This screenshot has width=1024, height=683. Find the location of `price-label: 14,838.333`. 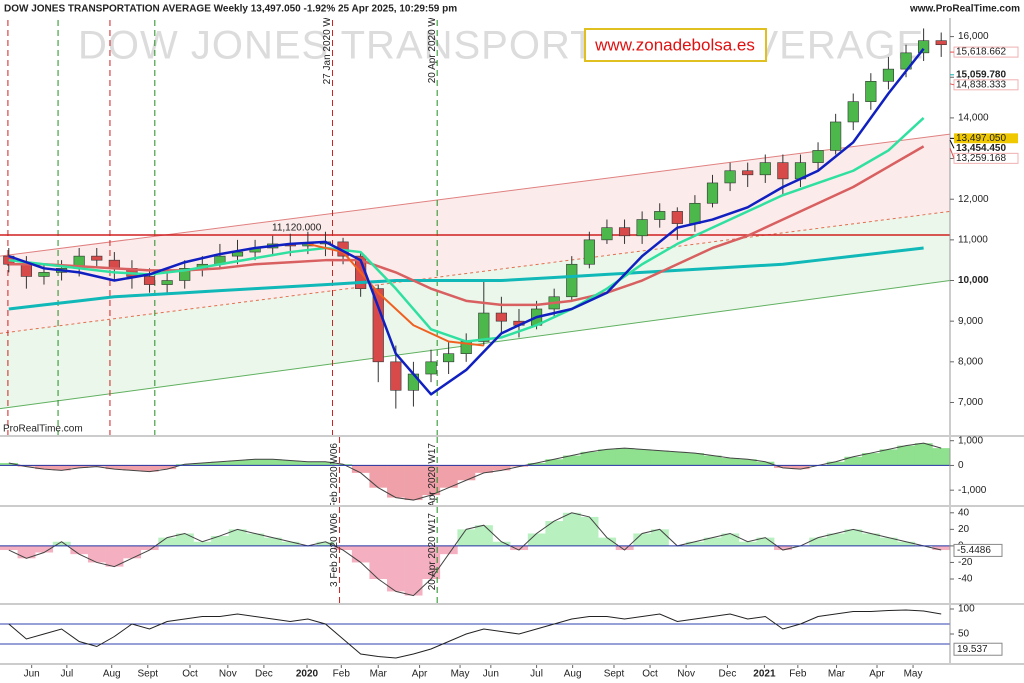

price-label: 14,838.333 is located at coordinates (981, 84).